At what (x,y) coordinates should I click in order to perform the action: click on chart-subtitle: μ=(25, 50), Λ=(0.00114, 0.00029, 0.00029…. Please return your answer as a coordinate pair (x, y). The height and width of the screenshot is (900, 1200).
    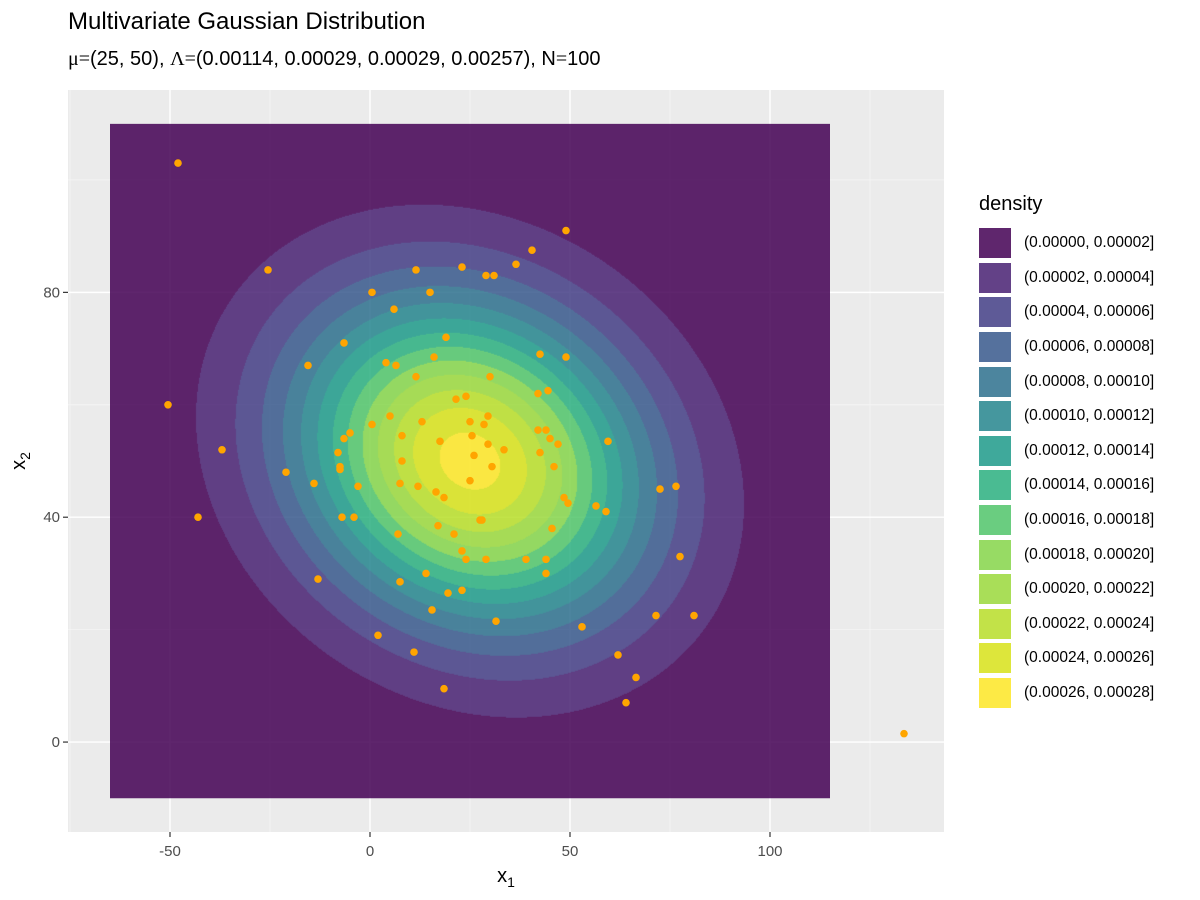
    Looking at the image, I should click on (334, 59).